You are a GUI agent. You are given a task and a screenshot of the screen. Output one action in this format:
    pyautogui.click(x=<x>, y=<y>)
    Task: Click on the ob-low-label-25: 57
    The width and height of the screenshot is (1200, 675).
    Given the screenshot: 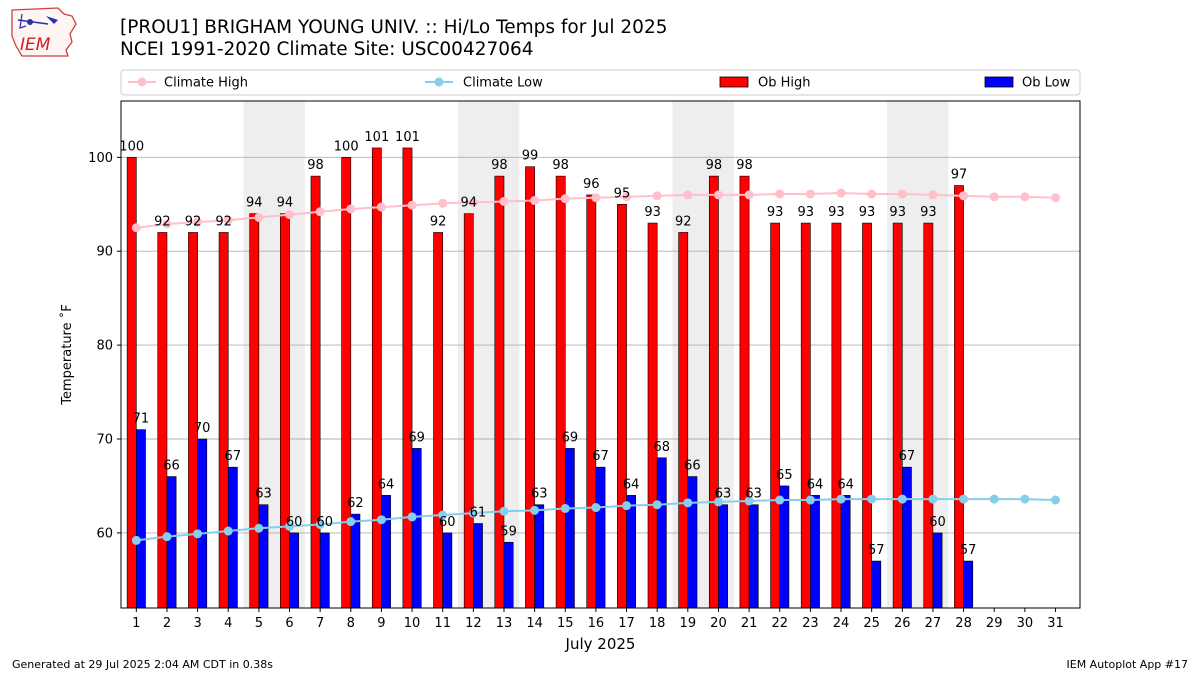 What is the action you would take?
    pyautogui.click(x=876, y=550)
    